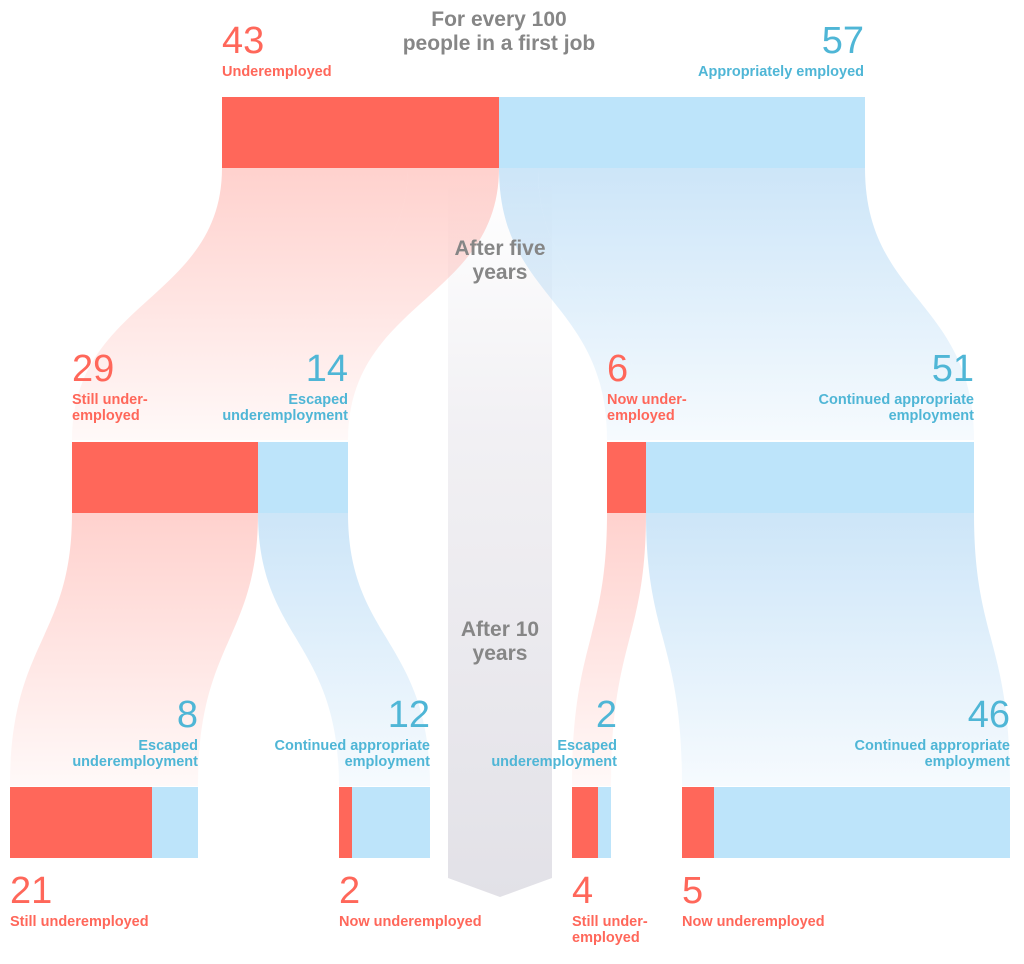 The width and height of the screenshot is (1024, 964). I want to click on bar-first-job-underemployed, so click(360, 132).